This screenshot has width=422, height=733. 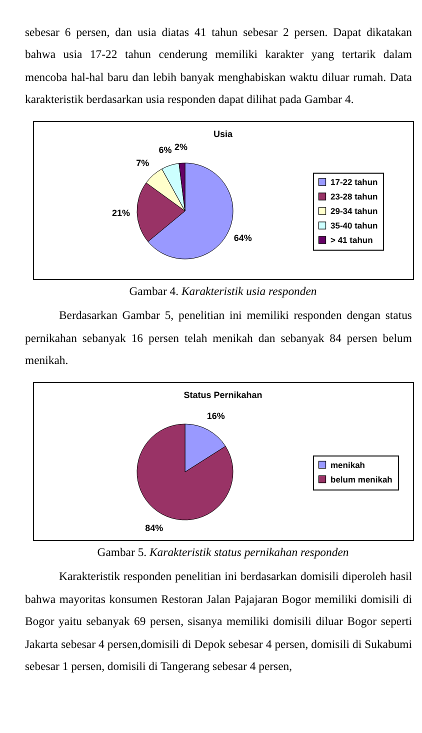 What do you see at coordinates (218, 622) in the screenshot?
I see `text: Karakteristik responden penelitian ini berdasarkan domisili diperoleh hasil bahwa mayoritas konsumen Restoran Jalan Pajajaran Bogor memiliki domisili di Bogor yaitu sebanyak 69 persen, sisanya memiliki domisili diluar Bogor seperti Jakarta sebesar 4 persen,domisili di Depok sebesar 4 persen, domisili di Sukabumi sebesar 1 persen, domisili di Tangerang sebesar 4 persen,` at bounding box center [218, 622].